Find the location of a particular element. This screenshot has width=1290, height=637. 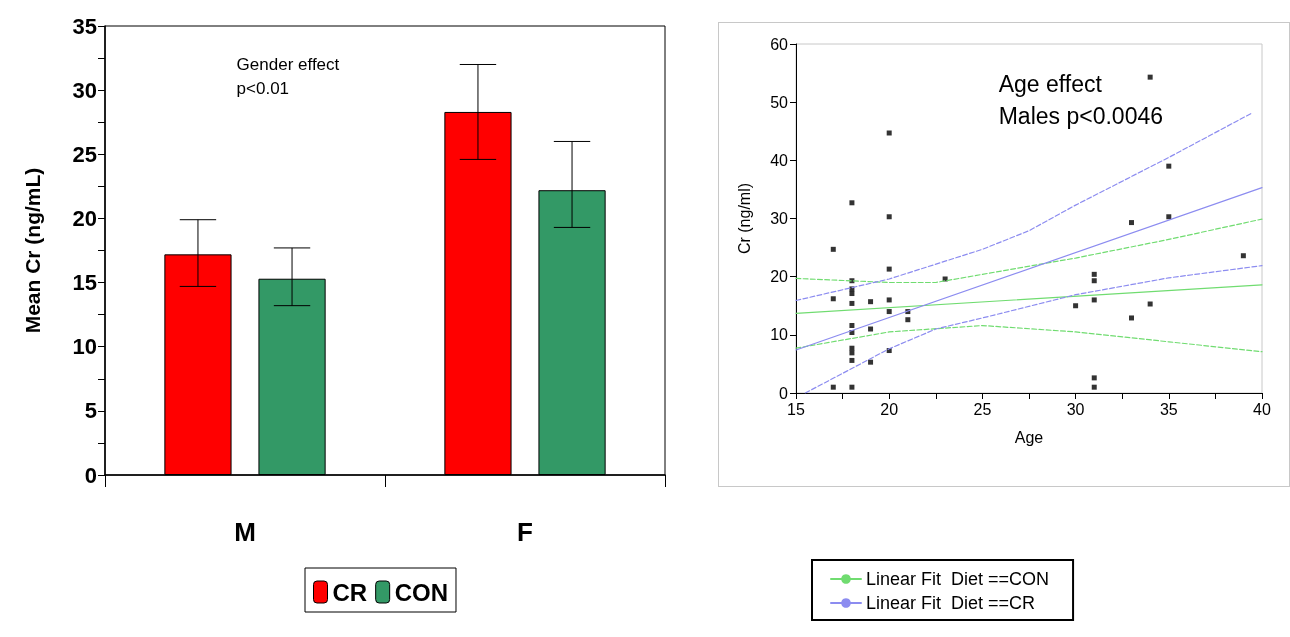

annotation: Males p<0.0046 is located at coordinates (1081, 115).